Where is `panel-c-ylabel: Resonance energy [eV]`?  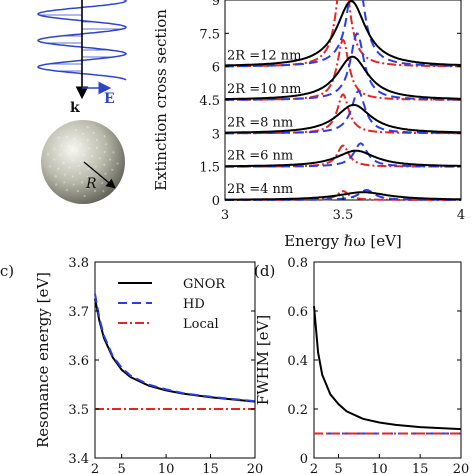 panel-c-ylabel: Resonance energy [eV] is located at coordinates (43, 360).